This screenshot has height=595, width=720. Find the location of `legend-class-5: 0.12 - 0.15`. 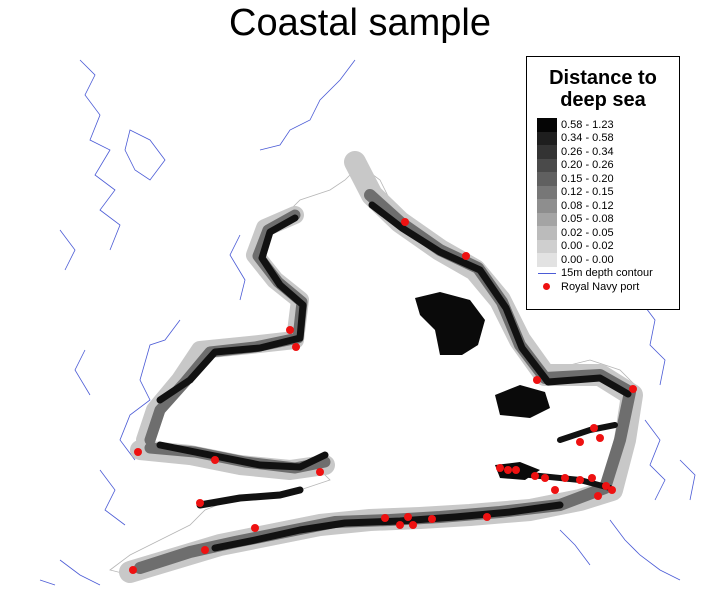

legend-class-5: 0.12 - 0.15 is located at coordinates (595, 192).